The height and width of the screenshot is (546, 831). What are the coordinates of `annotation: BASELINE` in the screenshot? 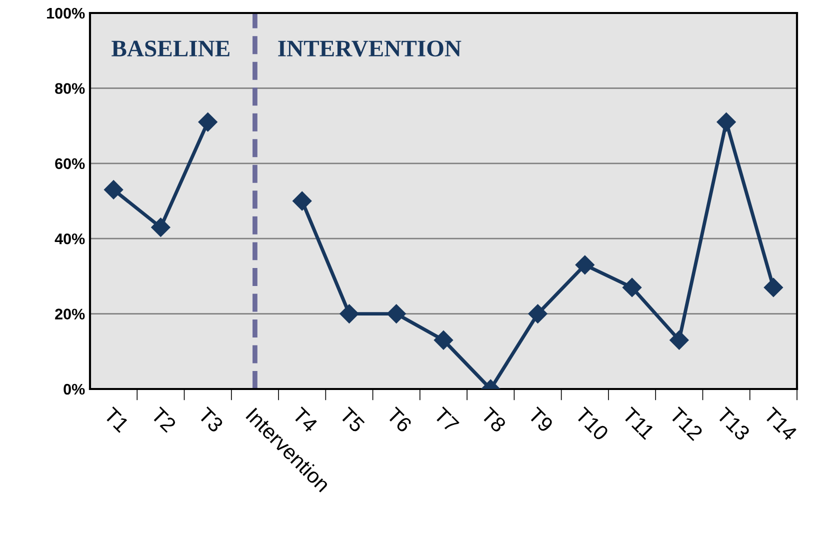 It's located at (171, 48).